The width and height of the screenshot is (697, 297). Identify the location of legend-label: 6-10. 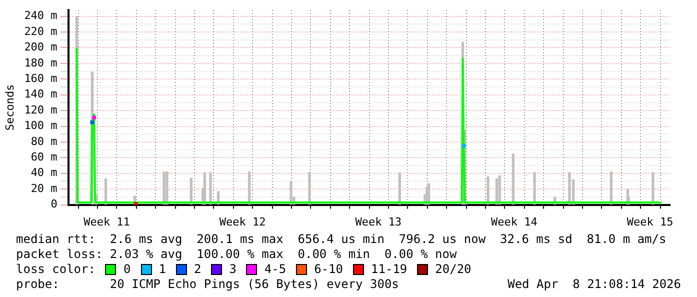
(329, 269).